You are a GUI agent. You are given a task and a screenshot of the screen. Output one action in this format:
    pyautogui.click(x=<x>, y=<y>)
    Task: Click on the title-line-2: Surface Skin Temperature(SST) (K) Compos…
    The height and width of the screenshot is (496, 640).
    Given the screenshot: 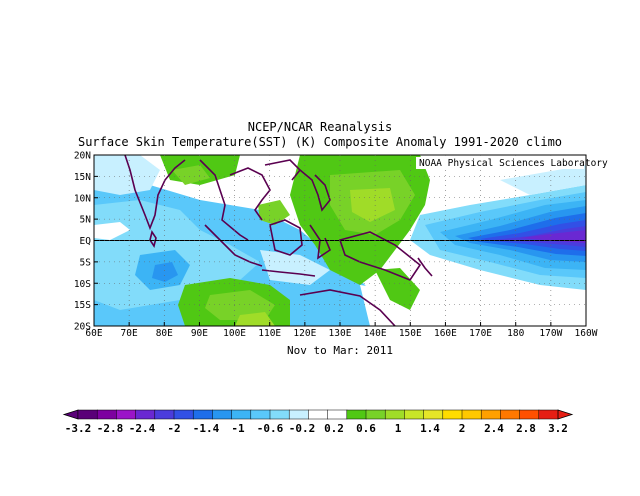 What is the action you would take?
    pyautogui.click(x=320, y=142)
    